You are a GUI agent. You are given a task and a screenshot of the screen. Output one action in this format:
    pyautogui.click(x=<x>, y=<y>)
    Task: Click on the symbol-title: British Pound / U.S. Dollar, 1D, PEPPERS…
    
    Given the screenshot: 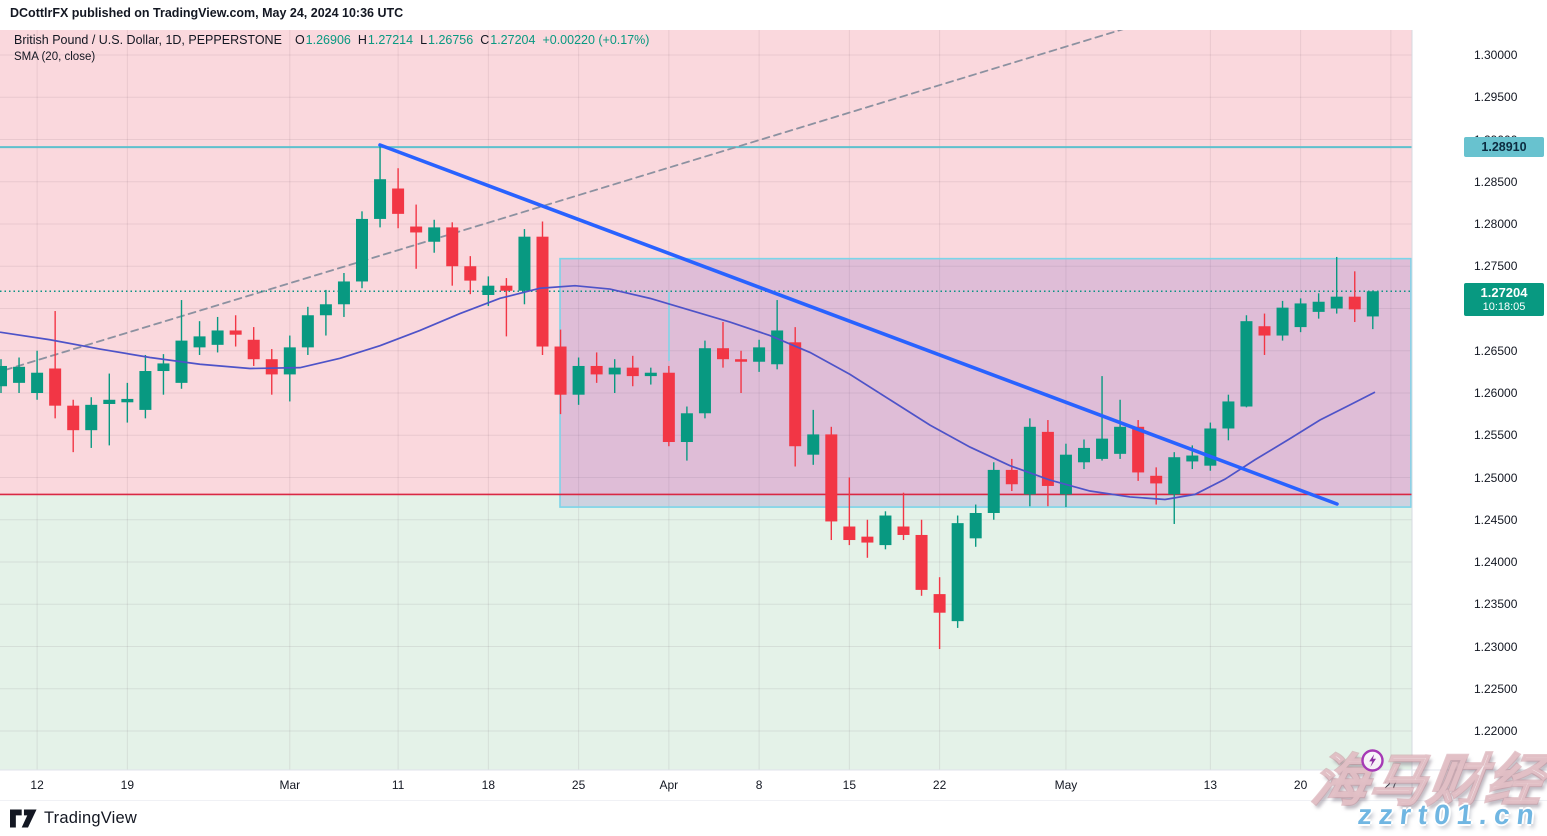 What is the action you would take?
    pyautogui.click(x=148, y=40)
    